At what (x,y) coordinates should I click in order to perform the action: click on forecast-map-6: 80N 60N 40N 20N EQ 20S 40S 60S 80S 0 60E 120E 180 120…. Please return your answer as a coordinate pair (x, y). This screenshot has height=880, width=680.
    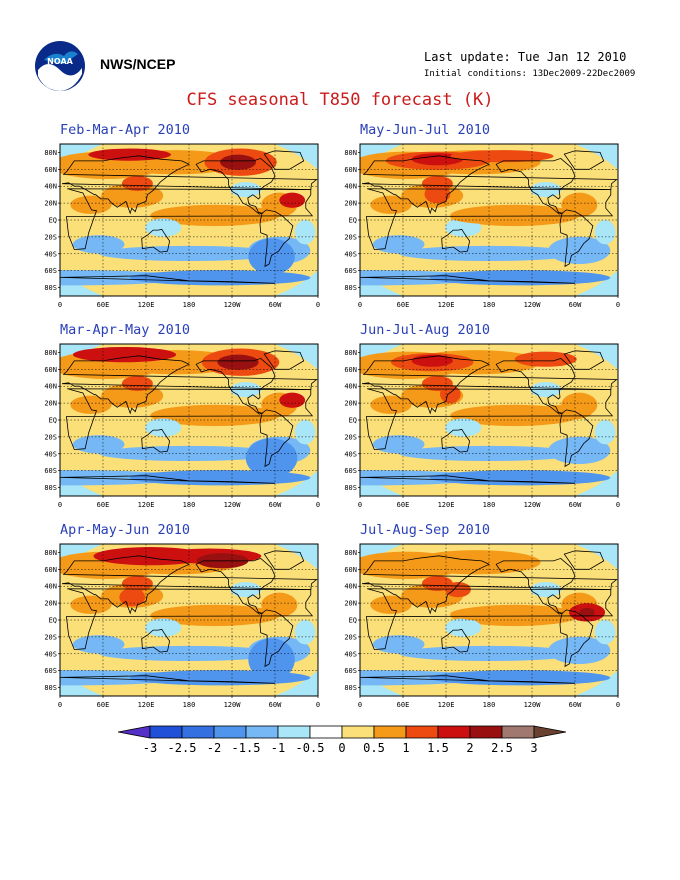
    Looking at the image, I should click on (482, 626).